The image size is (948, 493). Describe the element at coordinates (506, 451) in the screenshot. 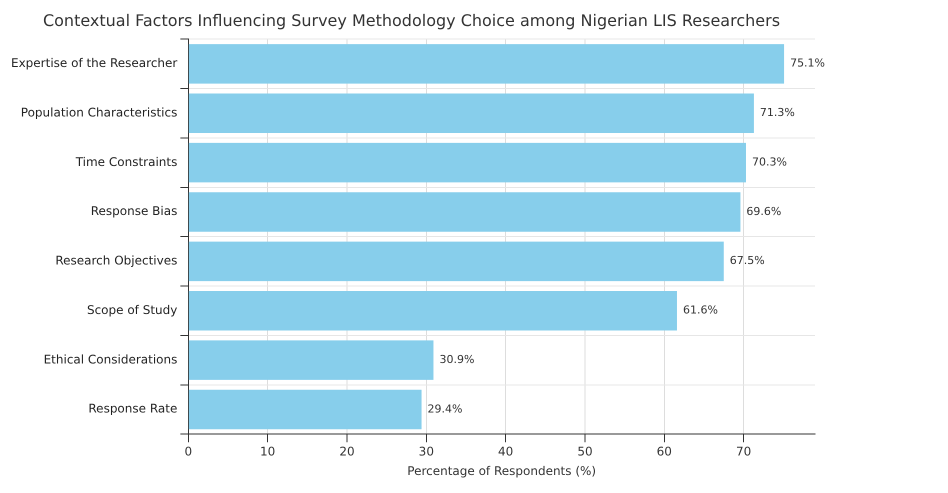

I see `x-tick-label: 40` at that location.